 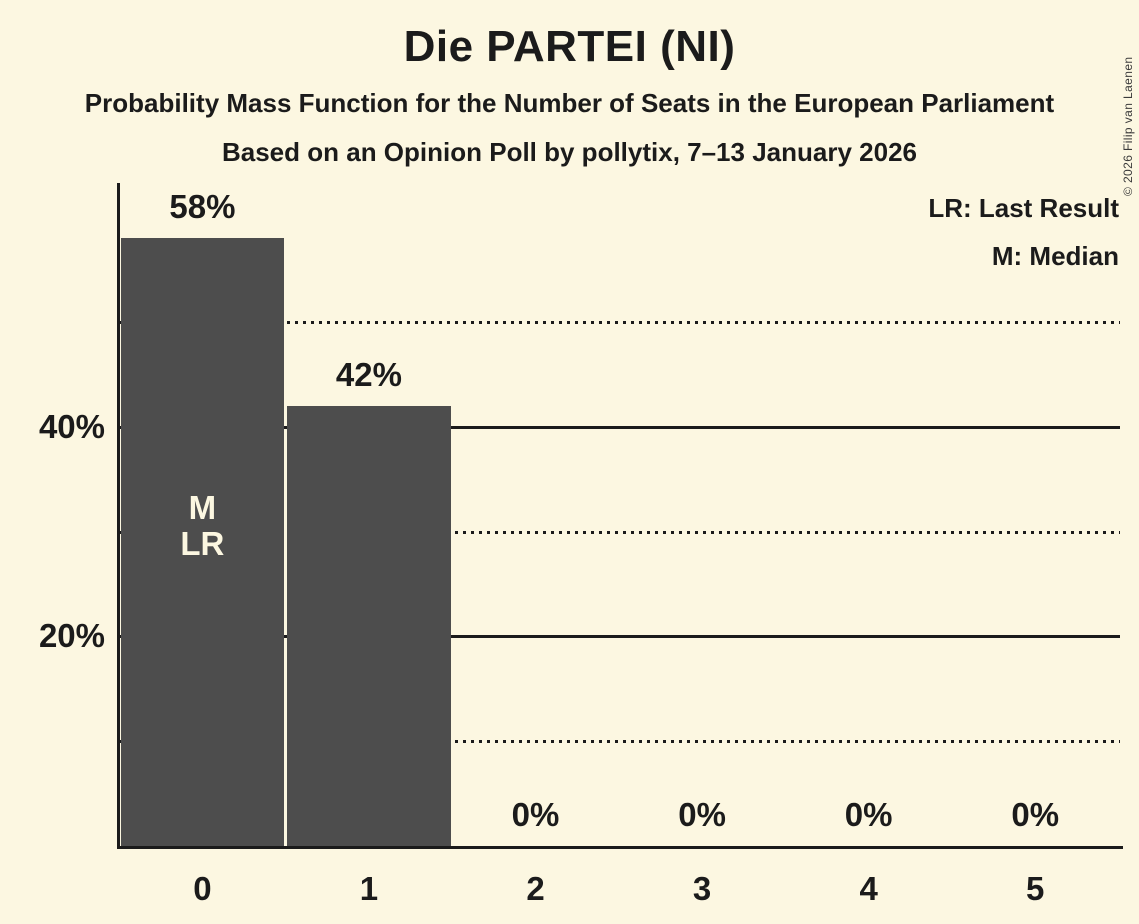 I want to click on bar-value-label-seat-5: 0%, so click(x=1035, y=814).